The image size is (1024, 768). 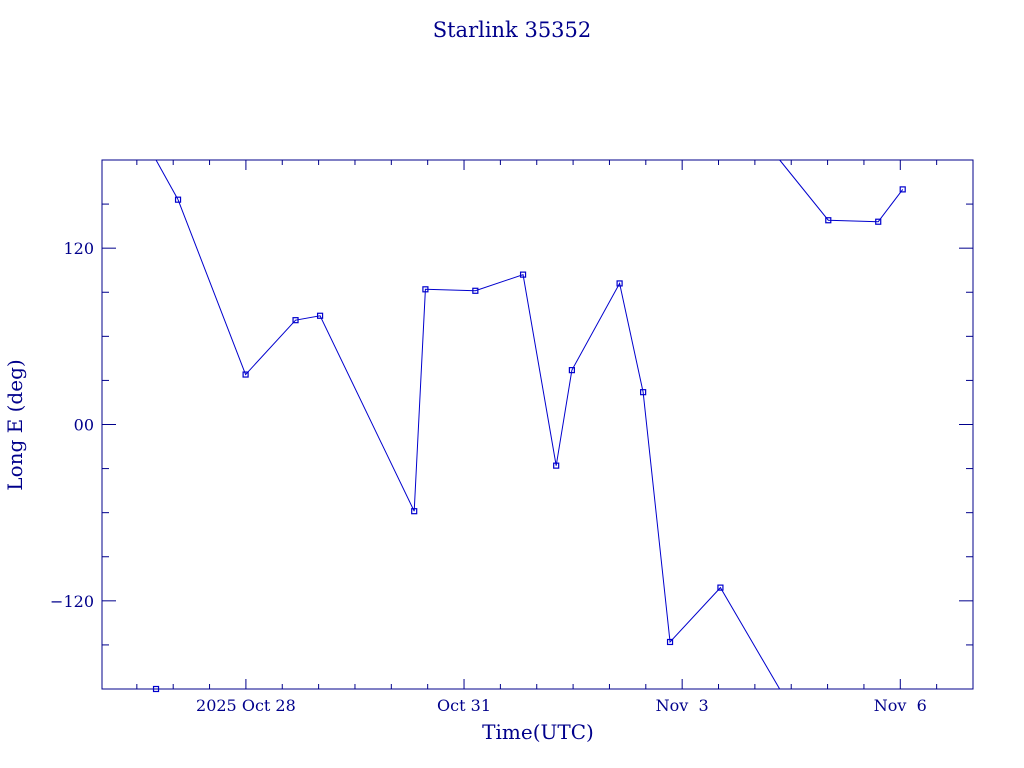 I want to click on y-tick-label: 00, so click(x=84, y=425).